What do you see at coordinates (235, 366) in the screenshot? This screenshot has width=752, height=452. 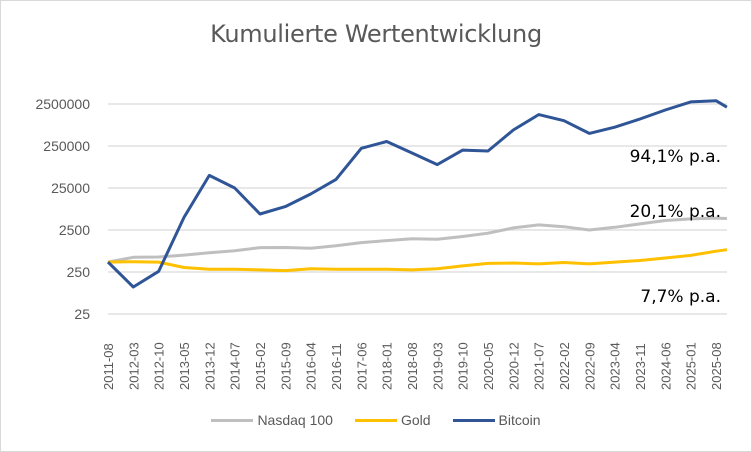 I see `x-tick-label: 2014-07` at bounding box center [235, 366].